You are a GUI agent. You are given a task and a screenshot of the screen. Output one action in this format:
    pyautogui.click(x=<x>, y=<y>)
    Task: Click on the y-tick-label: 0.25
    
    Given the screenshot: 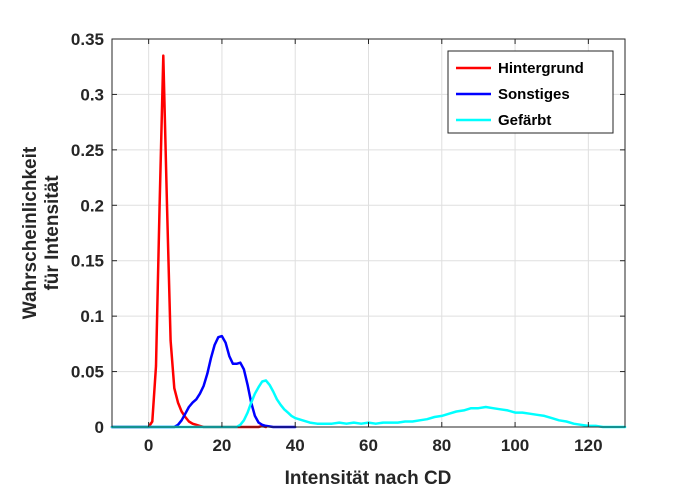 What is the action you would take?
    pyautogui.click(x=87, y=150)
    